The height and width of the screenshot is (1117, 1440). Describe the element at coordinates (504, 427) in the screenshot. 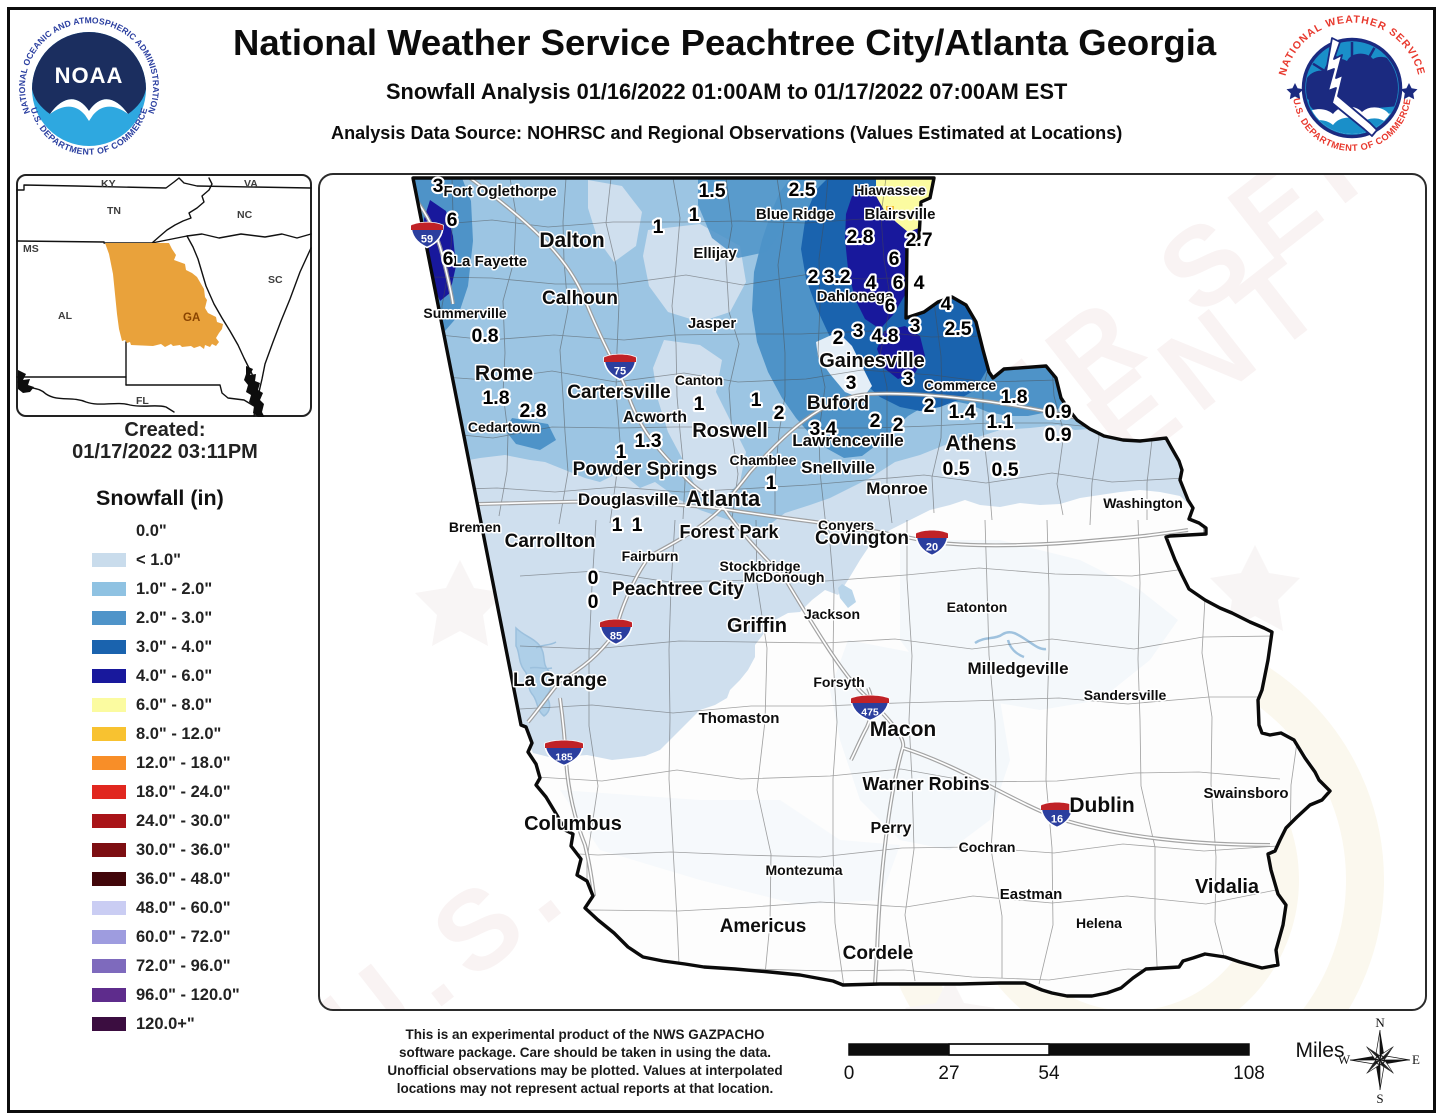

I see `svg-text: Cedartown` at that location.